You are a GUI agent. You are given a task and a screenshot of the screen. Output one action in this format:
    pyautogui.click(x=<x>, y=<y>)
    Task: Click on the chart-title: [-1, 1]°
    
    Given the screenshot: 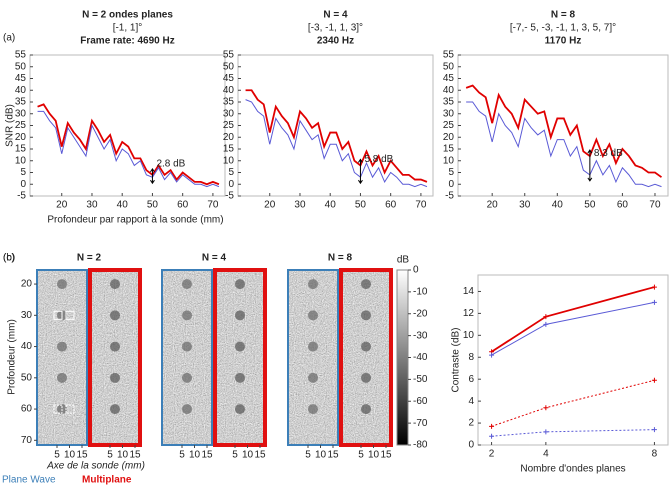 What is the action you would take?
    pyautogui.click(x=128, y=28)
    